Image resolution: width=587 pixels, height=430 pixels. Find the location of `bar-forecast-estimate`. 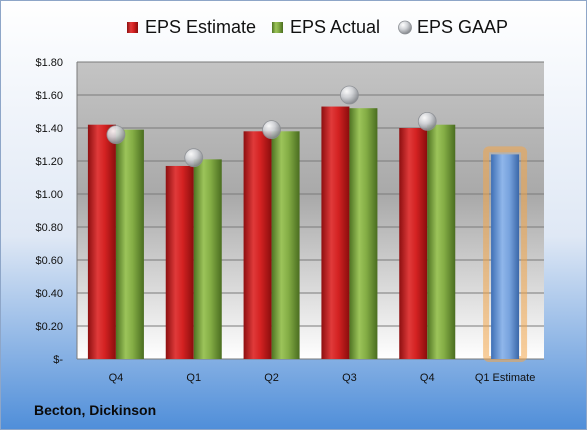

bar-forecast-estimate is located at coordinates (505, 256).